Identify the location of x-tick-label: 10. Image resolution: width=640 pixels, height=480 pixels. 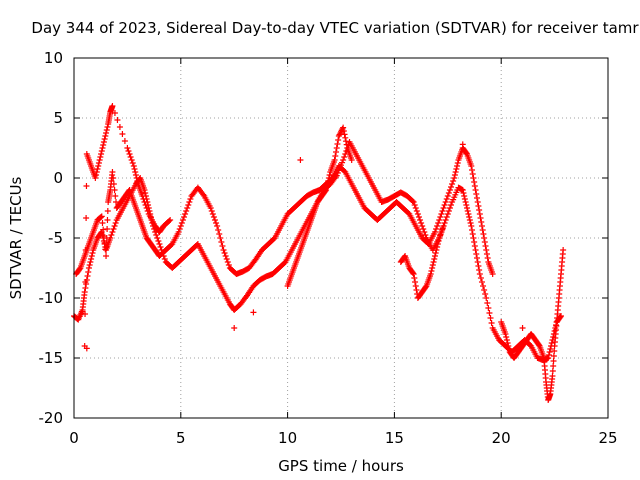
(287, 438).